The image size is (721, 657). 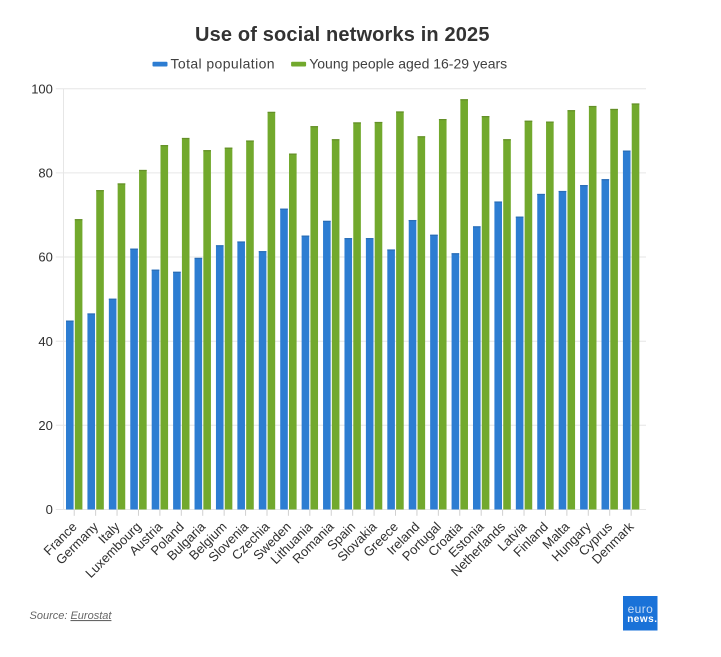 What do you see at coordinates (42, 88) in the screenshot?
I see `svg-text: 100` at bounding box center [42, 88].